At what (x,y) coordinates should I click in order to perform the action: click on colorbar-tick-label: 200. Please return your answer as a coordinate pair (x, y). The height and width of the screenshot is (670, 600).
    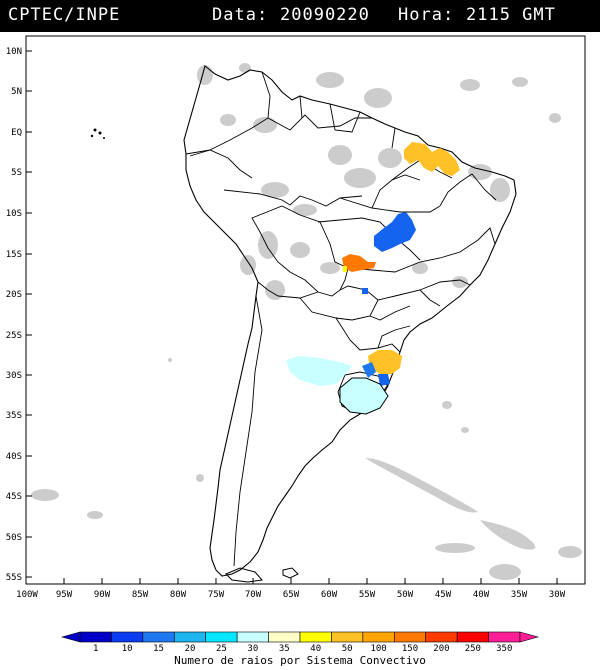
    Looking at the image, I should click on (441, 649).